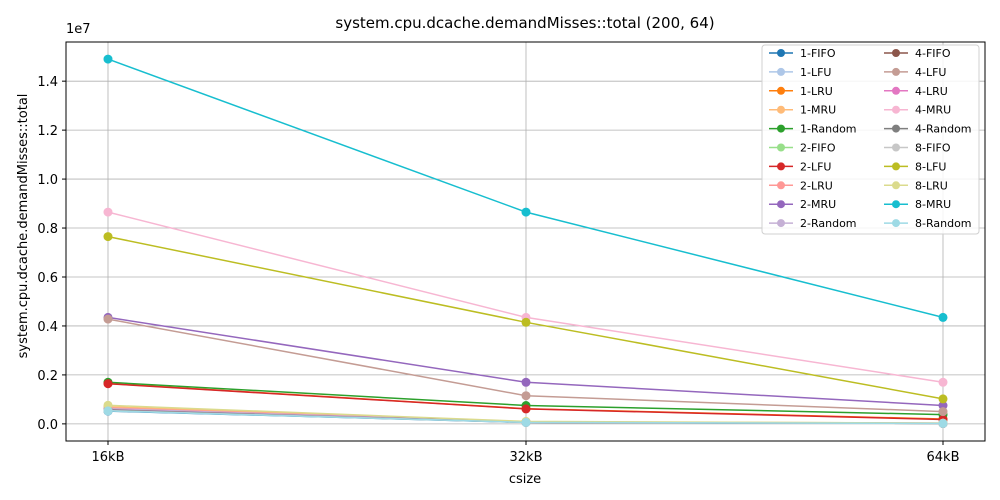  Describe the element at coordinates (525, 401) in the screenshot. I see `series-2-LFU` at that location.